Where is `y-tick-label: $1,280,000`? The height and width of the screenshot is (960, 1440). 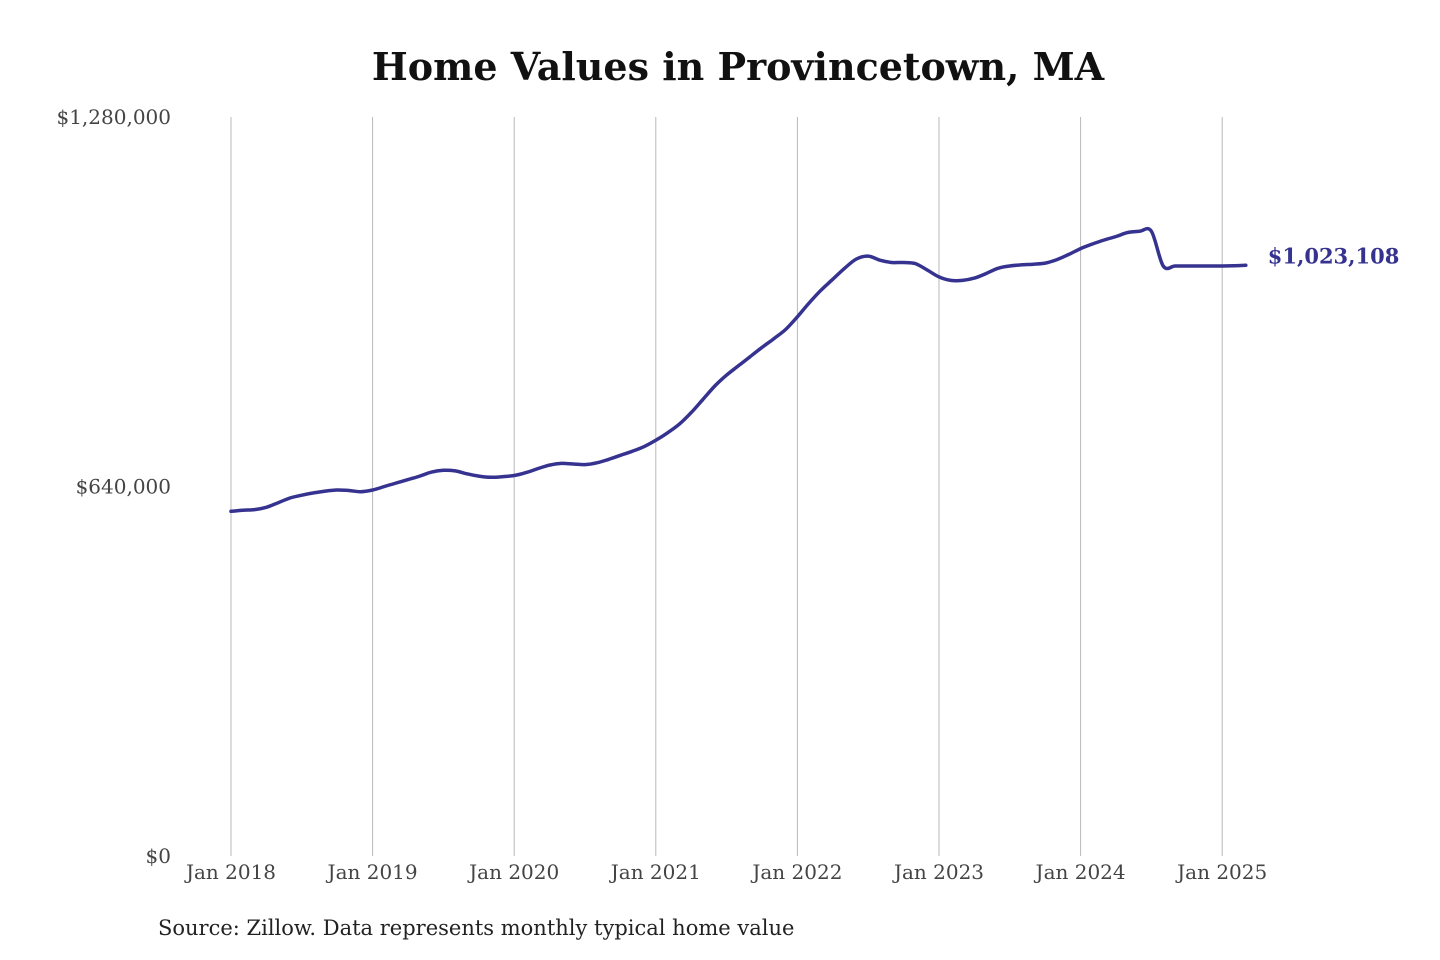 y-tick-label: $1,280,000 is located at coordinates (113, 117).